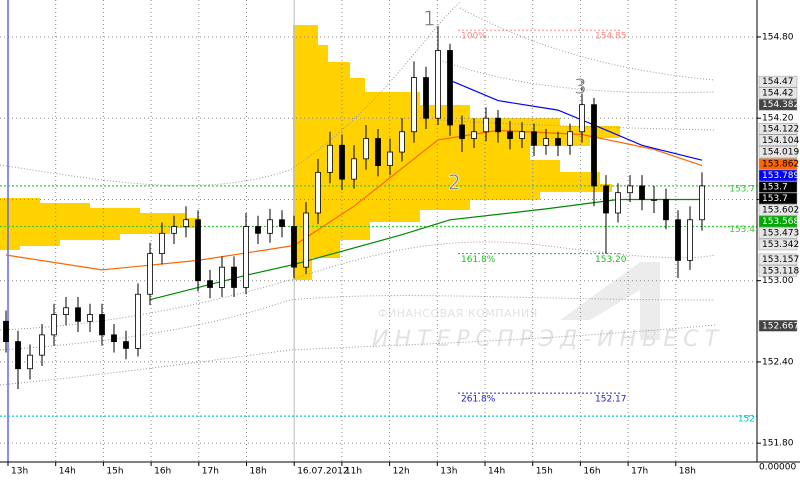  I want to click on watermark-line: ФИНАНСОВАЯ КОМПАНИЯ, so click(458, 313).